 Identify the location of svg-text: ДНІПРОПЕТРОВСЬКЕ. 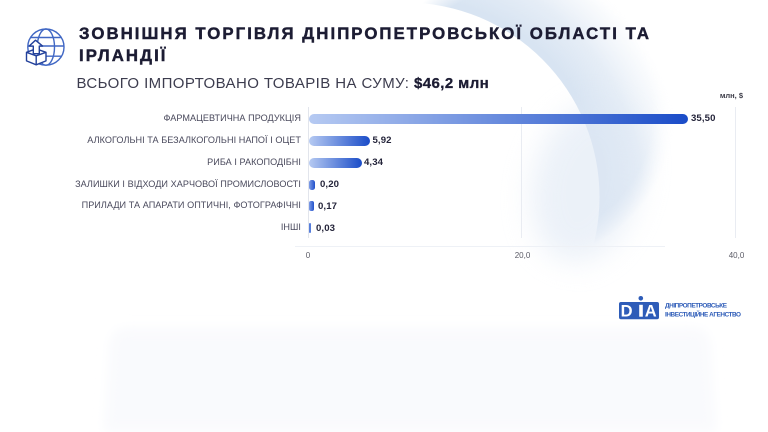
(696, 306).